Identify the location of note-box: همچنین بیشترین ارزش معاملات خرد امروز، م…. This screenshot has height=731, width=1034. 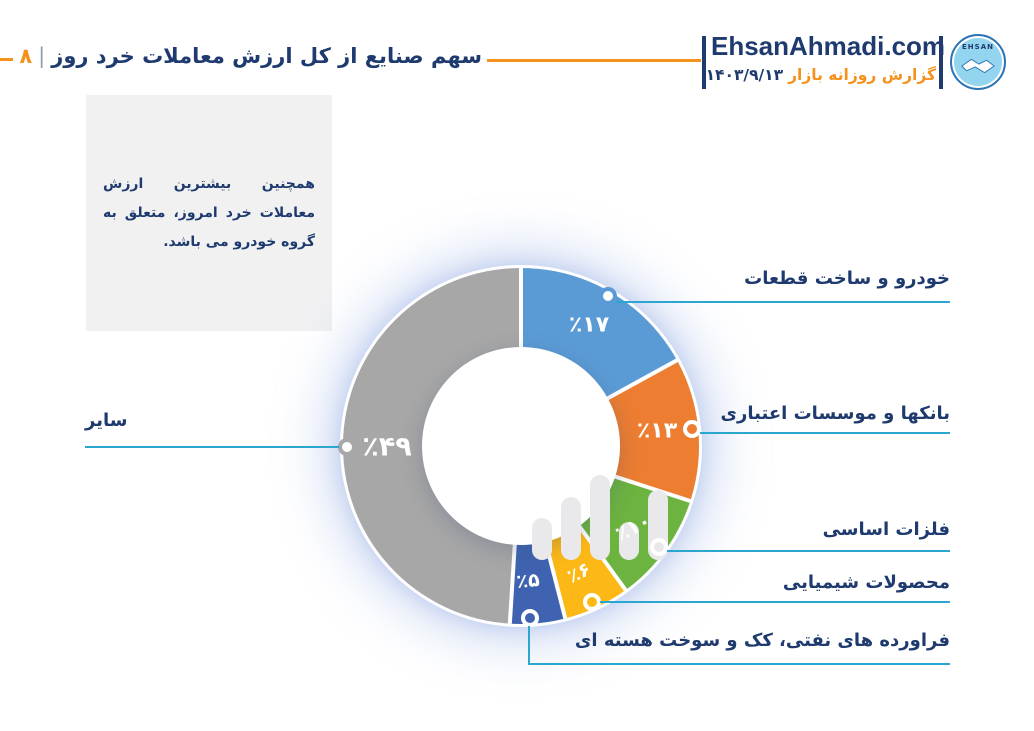
(209, 213).